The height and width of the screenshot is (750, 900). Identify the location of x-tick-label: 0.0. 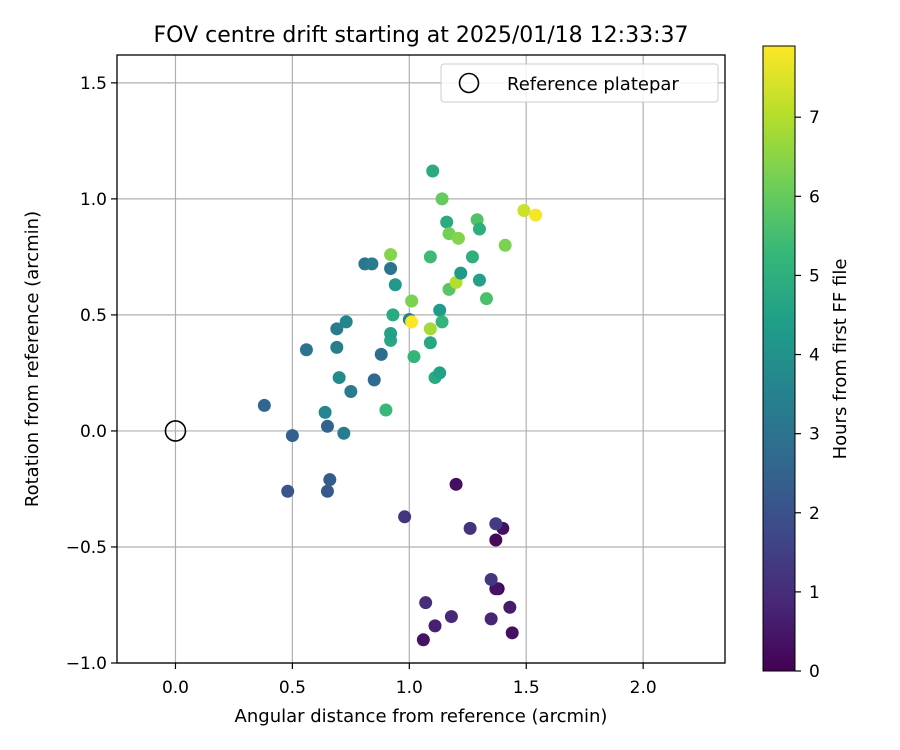
(175, 688).